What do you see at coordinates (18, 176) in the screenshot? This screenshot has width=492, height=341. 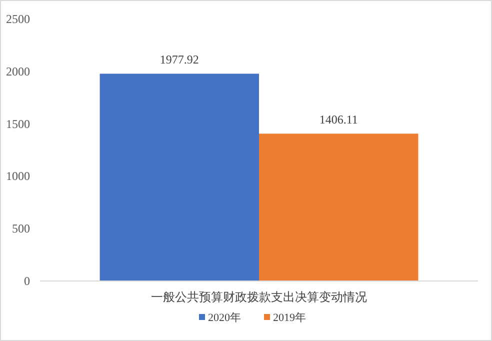 I see `y-tick-label: 1000` at bounding box center [18, 176].